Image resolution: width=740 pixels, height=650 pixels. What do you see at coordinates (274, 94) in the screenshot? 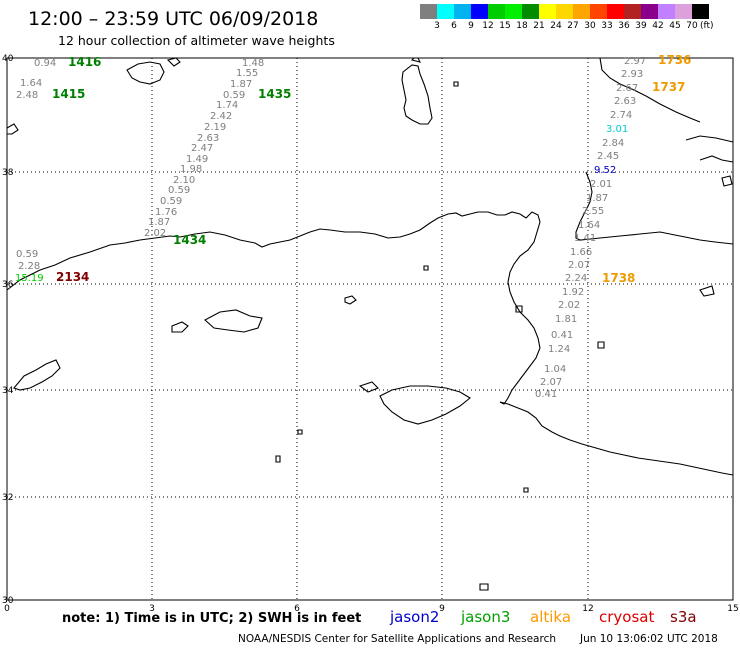
I see `pass-time-label: 1435` at bounding box center [274, 94].